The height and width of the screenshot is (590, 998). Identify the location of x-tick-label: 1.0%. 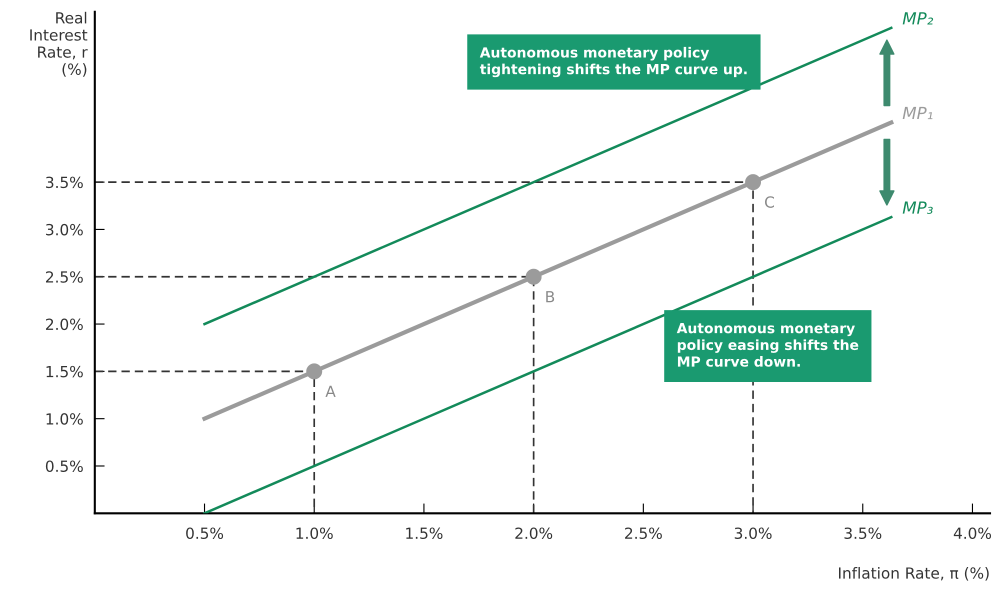
(314, 533).